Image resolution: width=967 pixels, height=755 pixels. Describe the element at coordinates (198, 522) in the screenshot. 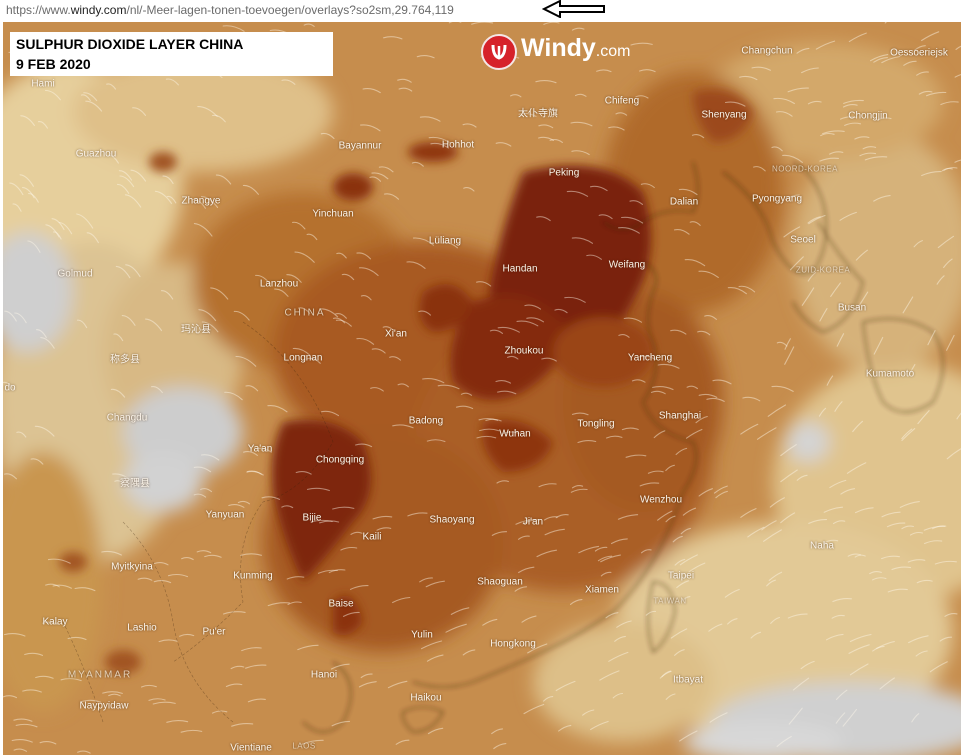

I see `border-lines` at that location.